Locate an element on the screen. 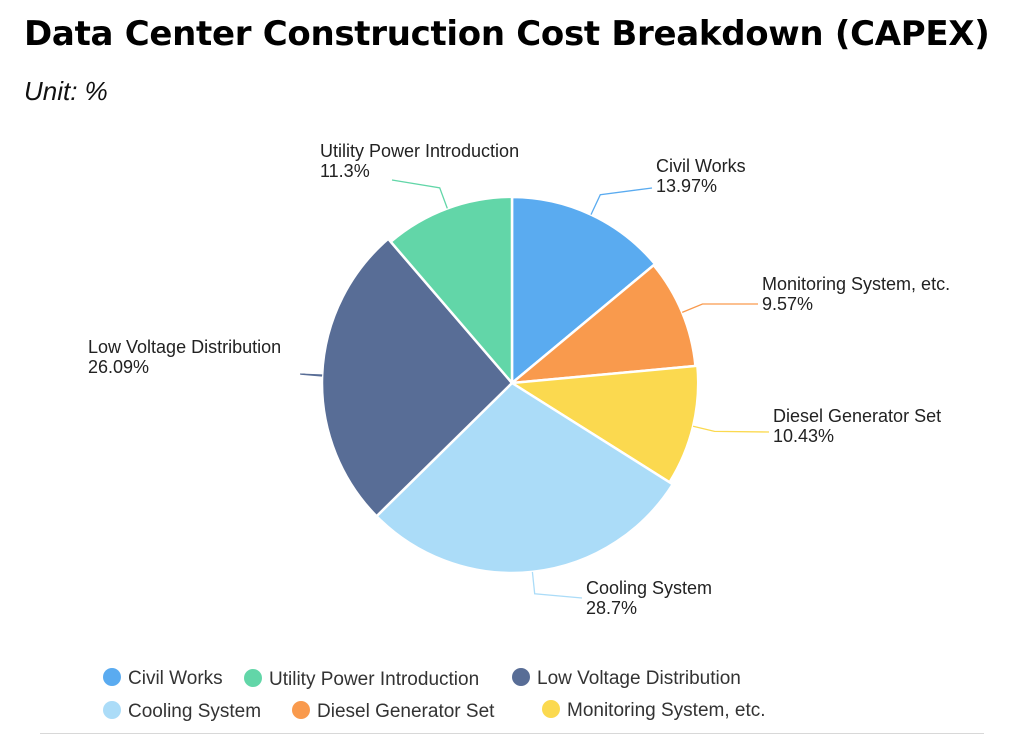 The height and width of the screenshot is (737, 1024). legend-label: Cooling System is located at coordinates (194, 711).